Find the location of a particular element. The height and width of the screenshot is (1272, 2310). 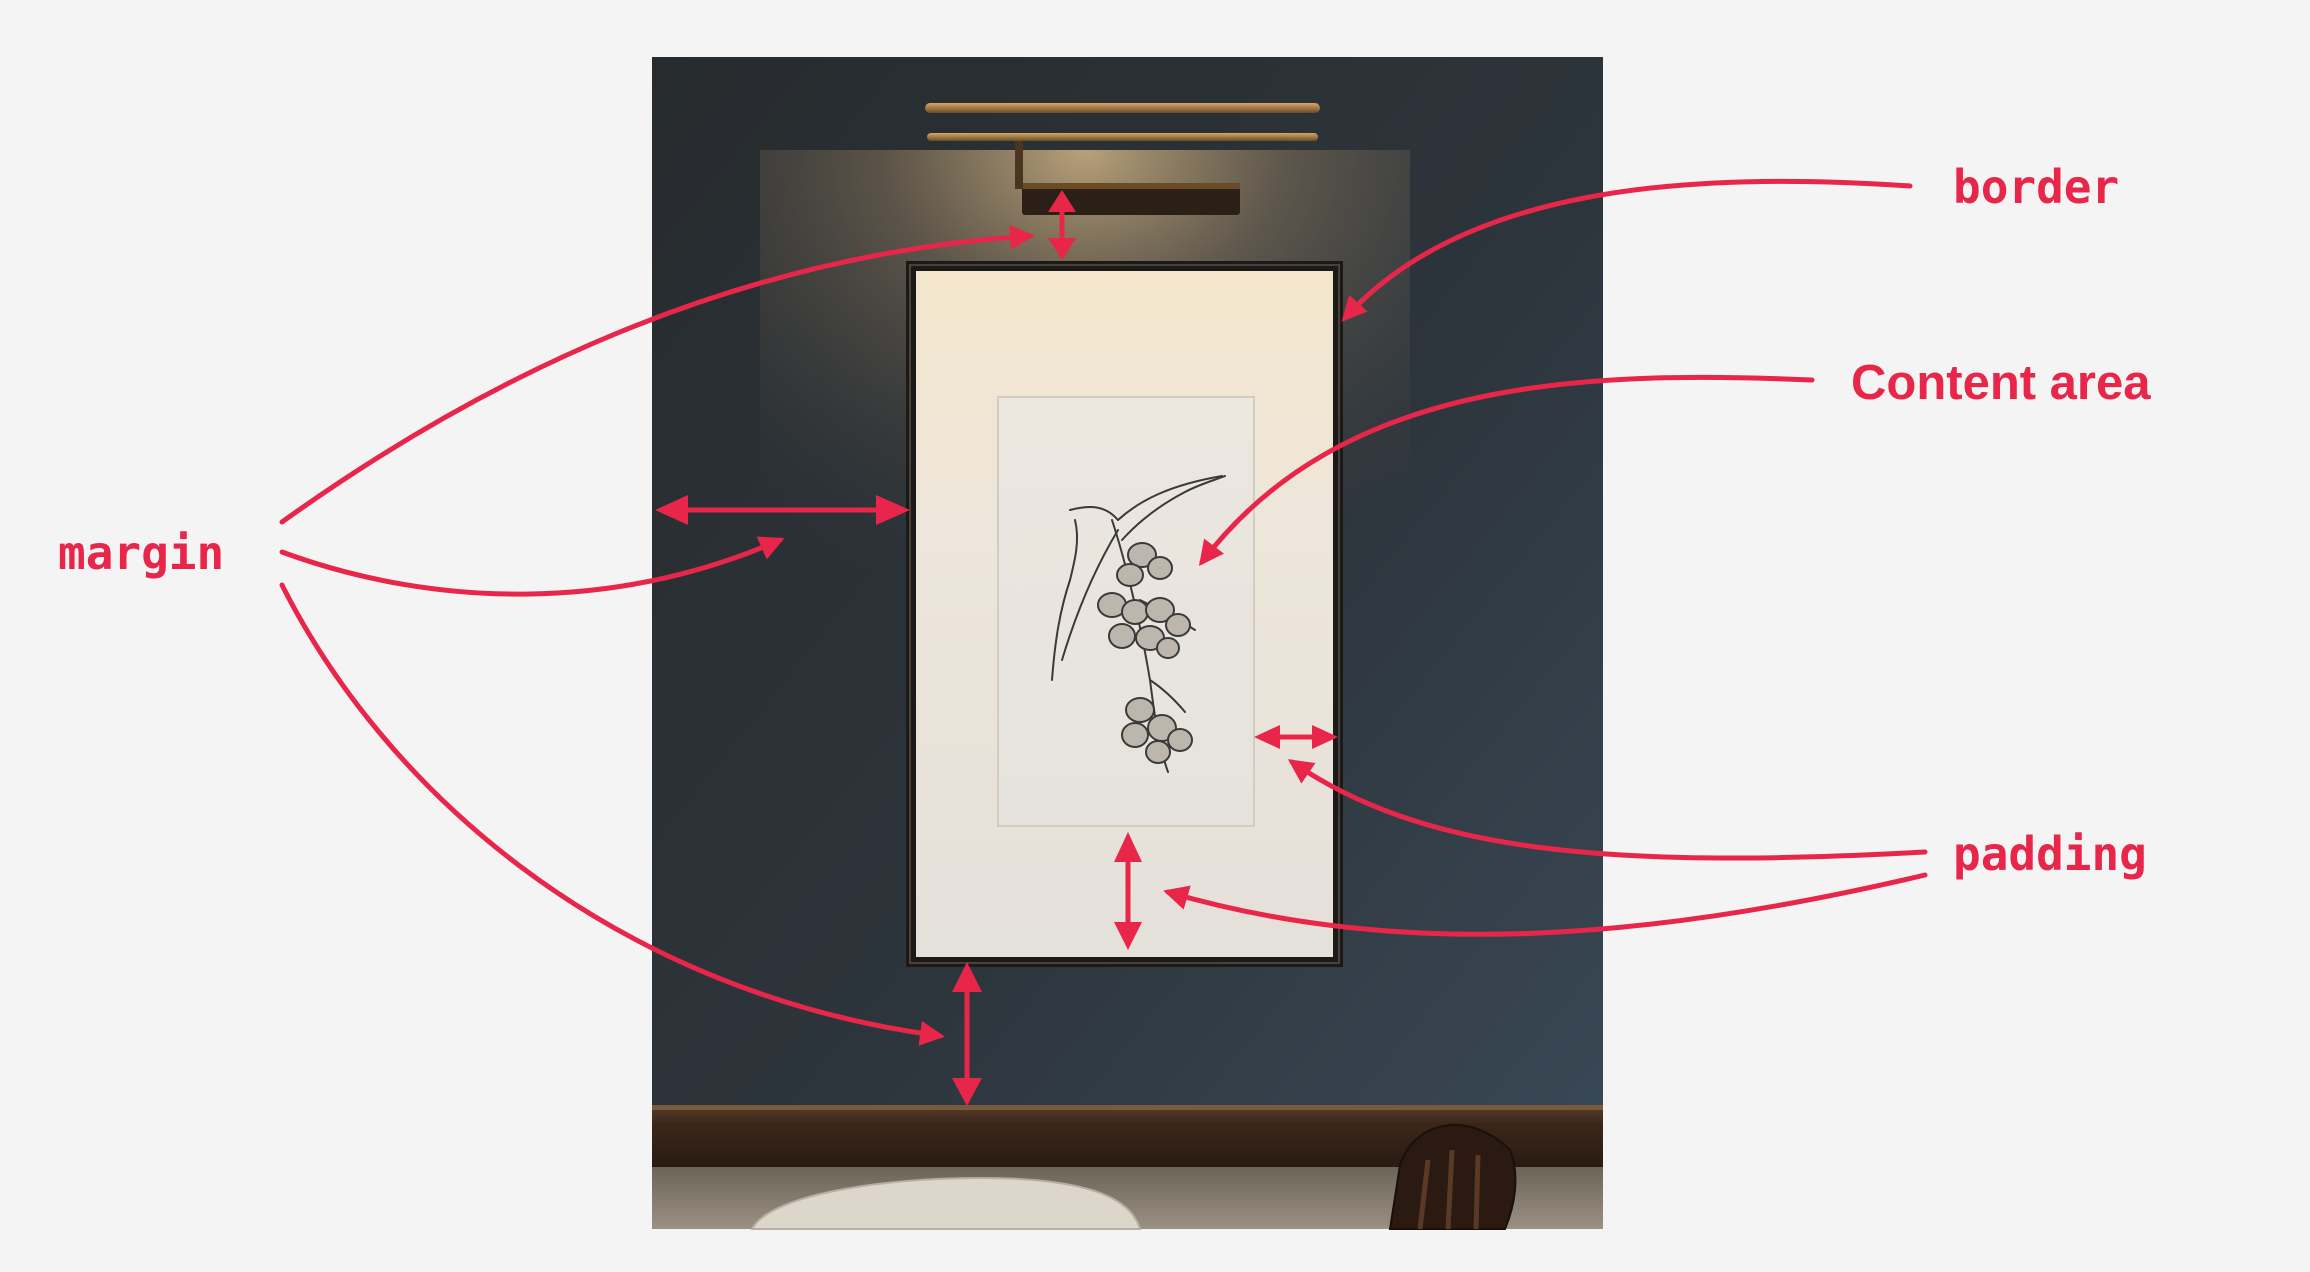

margin-pointer-top is located at coordinates (657, 374).